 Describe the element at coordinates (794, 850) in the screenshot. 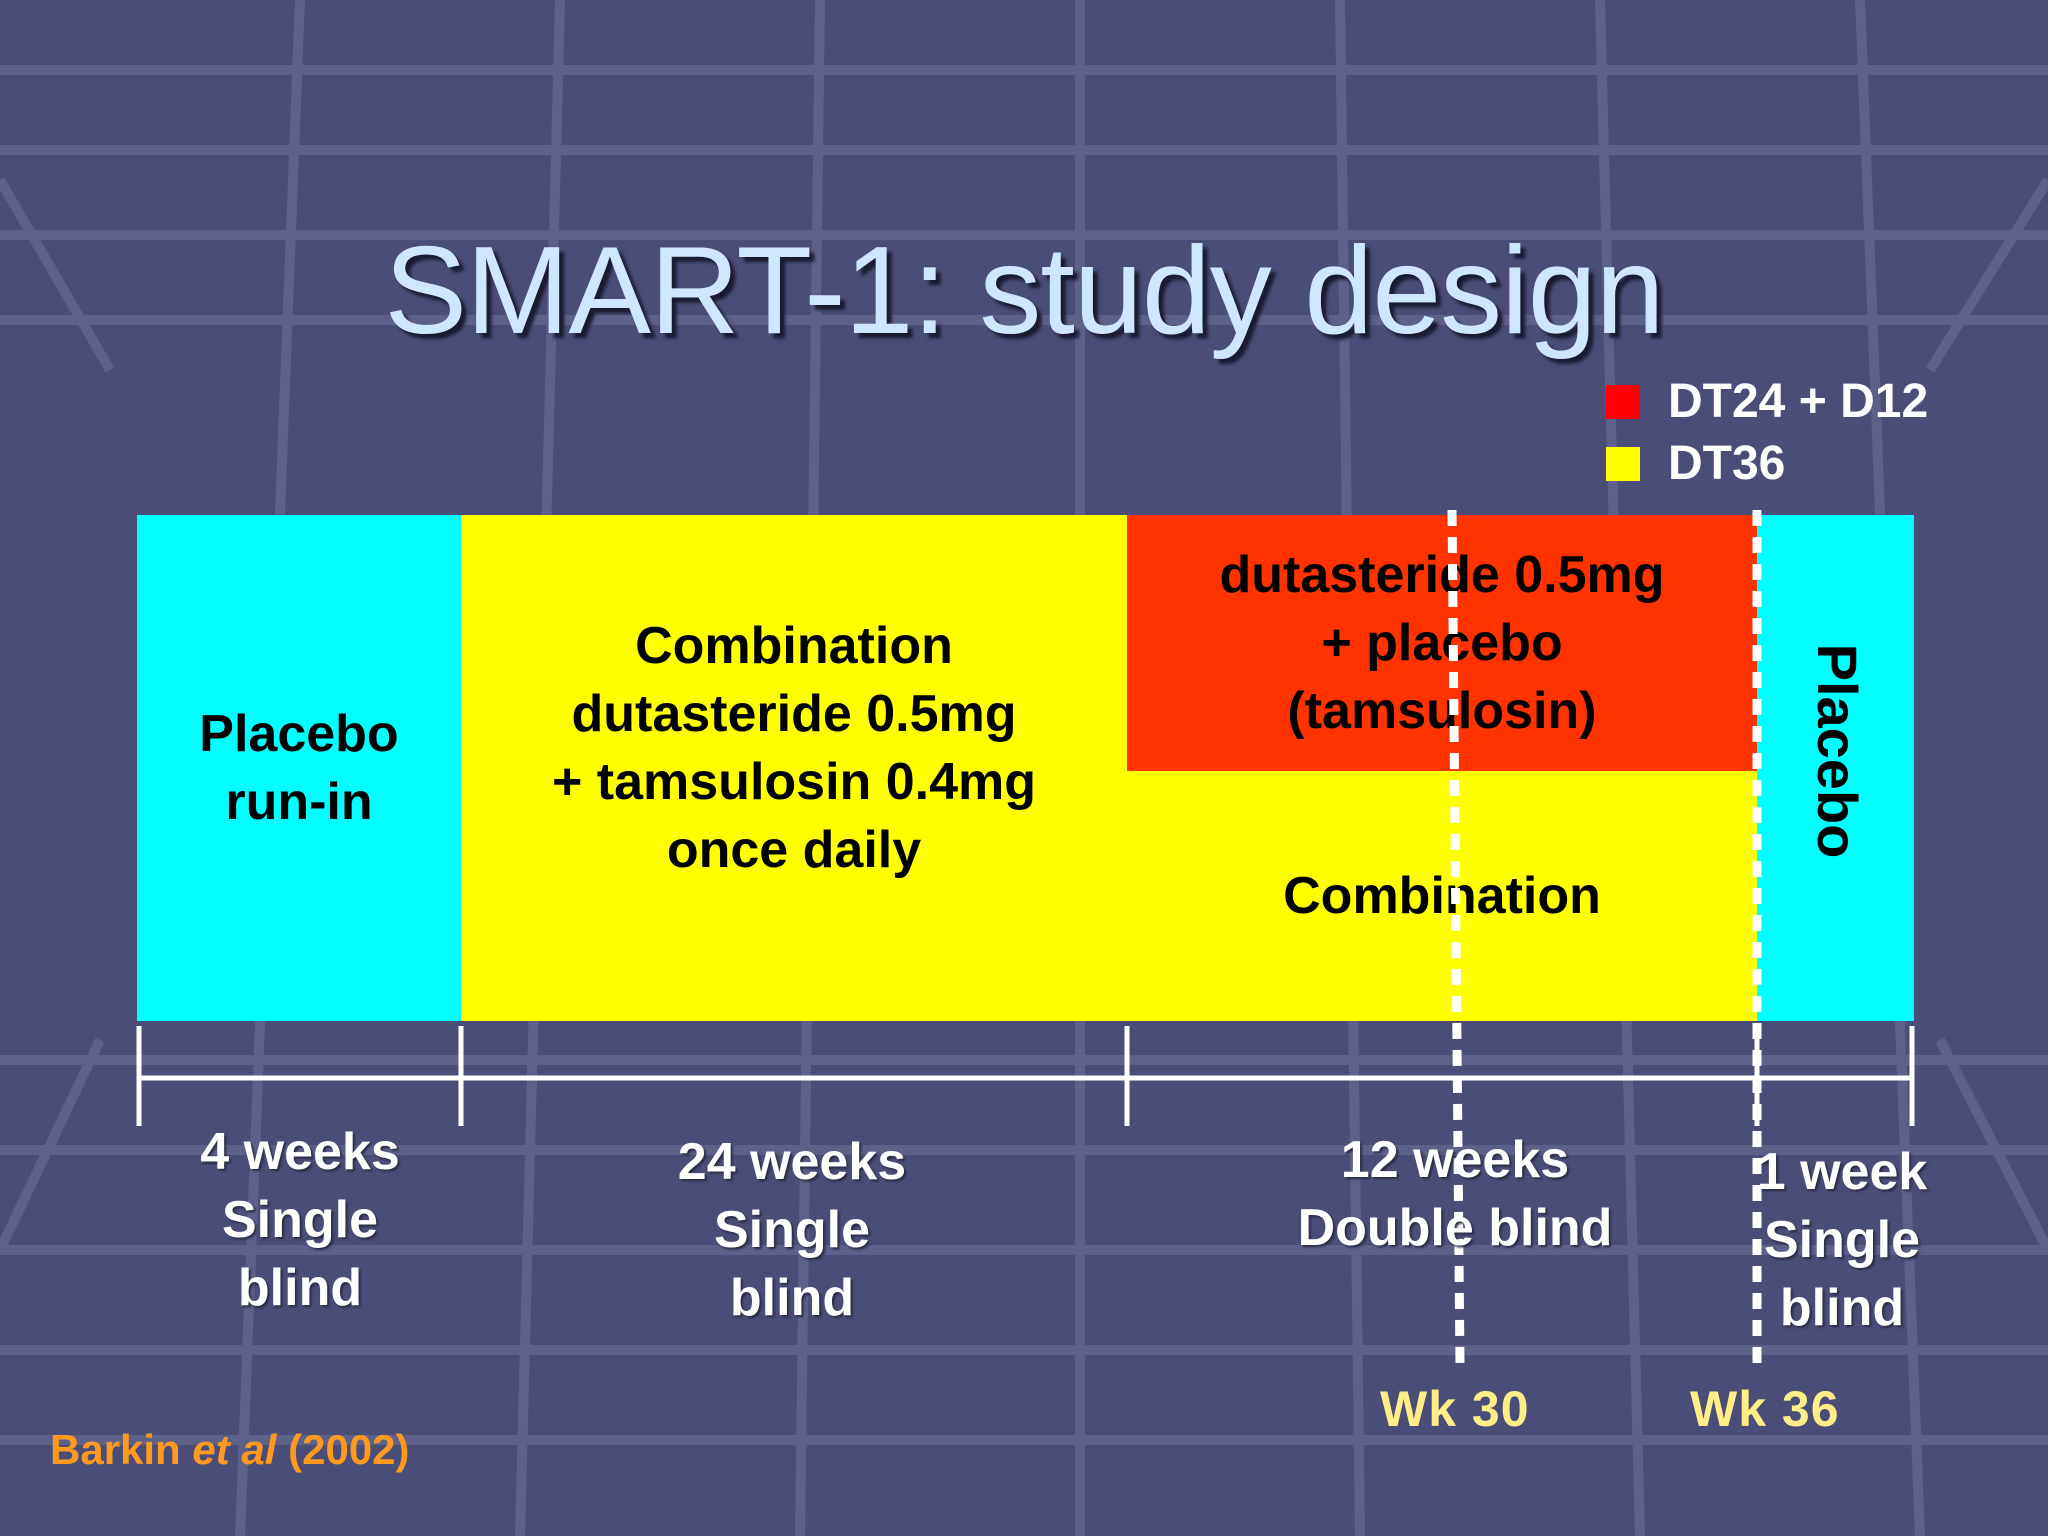

I see `block-line: once daily` at that location.